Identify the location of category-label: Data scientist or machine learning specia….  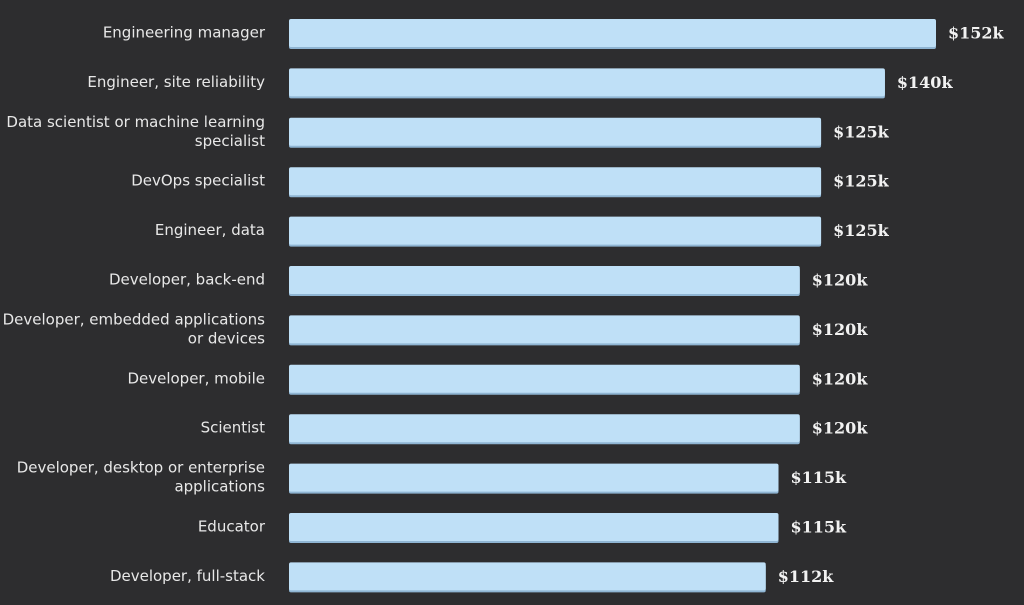
(135, 131).